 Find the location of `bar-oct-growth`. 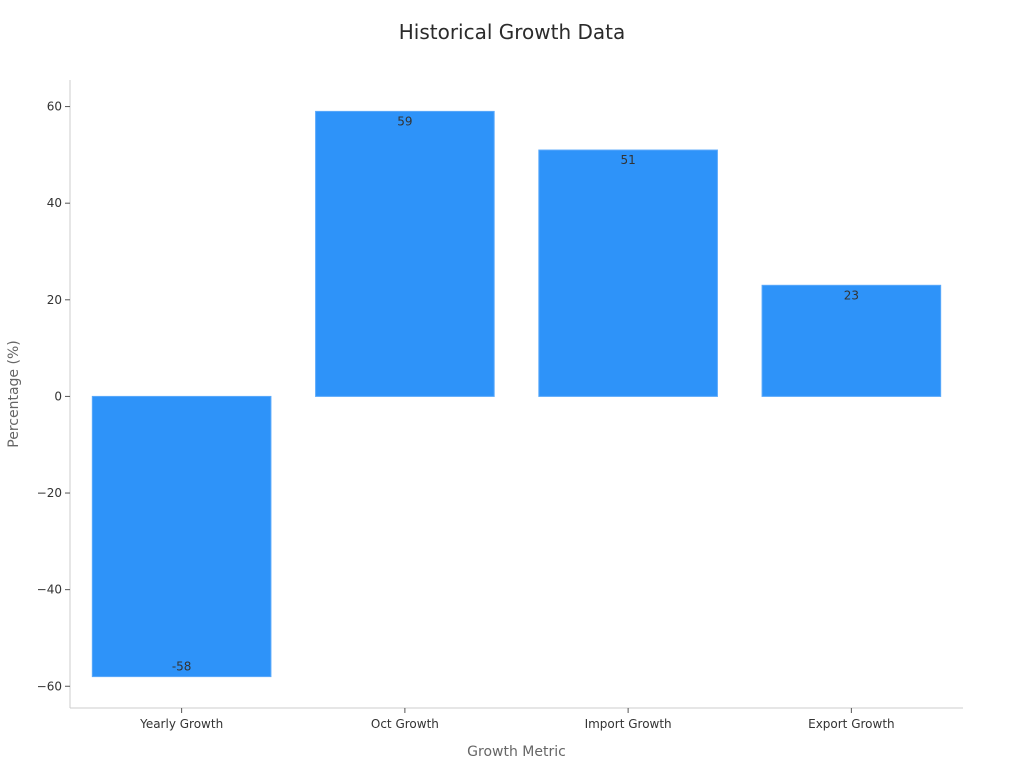

bar-oct-growth is located at coordinates (405, 253).